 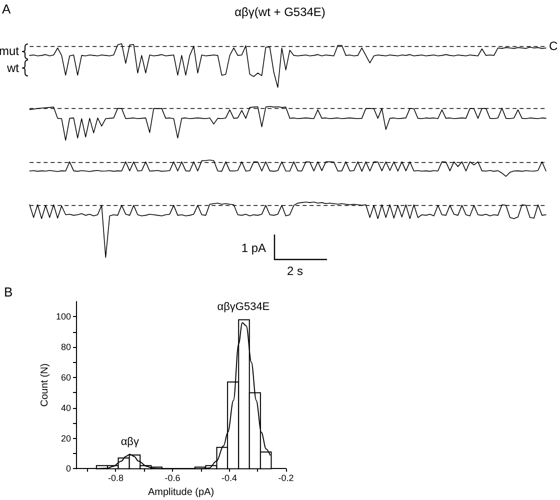 What do you see at coordinates (65, 438) in the screenshot?
I see `y-tick-label: 20` at bounding box center [65, 438].